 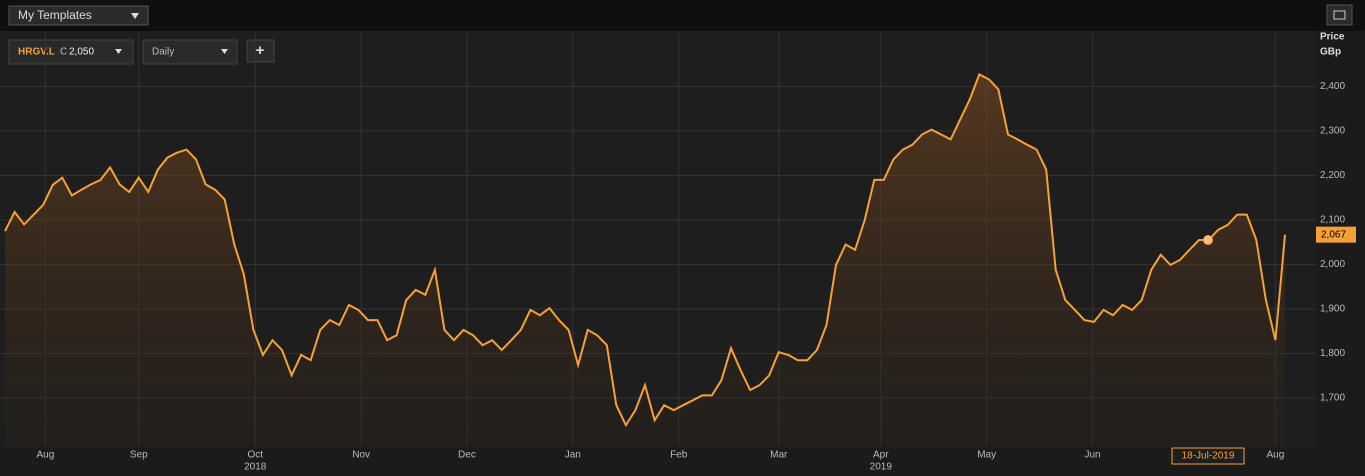 I want to click on interval-box, so click(x=190, y=52).